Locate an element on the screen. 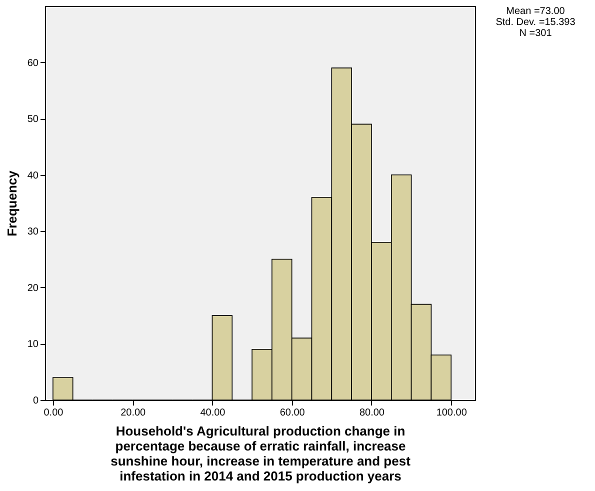  x-tick-label: 80.00 is located at coordinates (372, 413).